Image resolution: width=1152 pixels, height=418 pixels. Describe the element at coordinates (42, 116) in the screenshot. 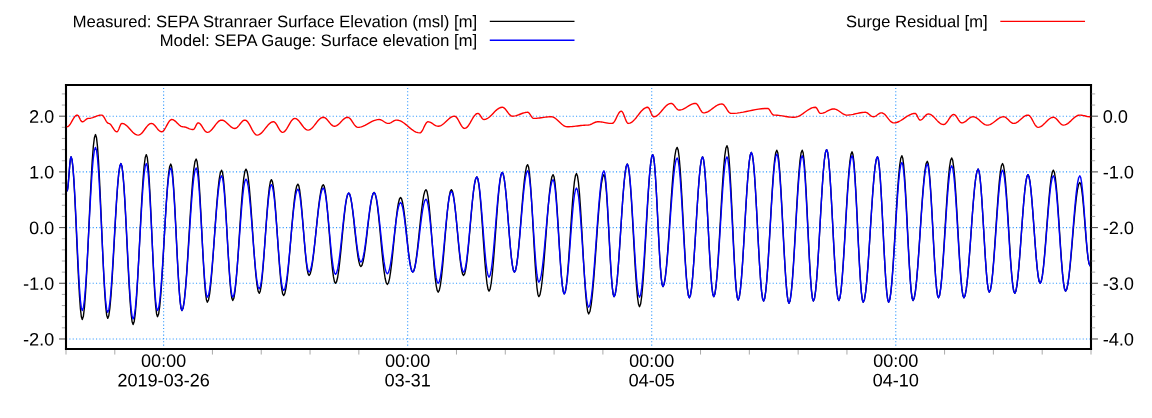

I see `y-tick-label: 2.0` at that location.